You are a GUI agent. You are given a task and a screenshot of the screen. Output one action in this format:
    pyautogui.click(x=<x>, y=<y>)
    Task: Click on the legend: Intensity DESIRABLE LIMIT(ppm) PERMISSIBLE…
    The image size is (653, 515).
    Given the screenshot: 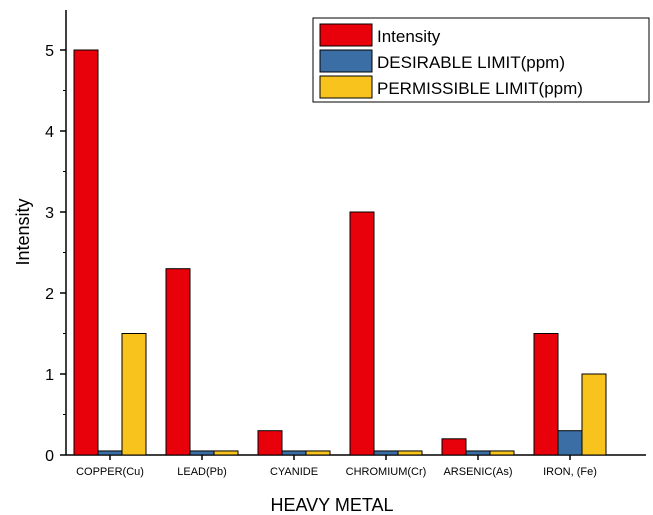 What is the action you would take?
    pyautogui.click(x=481, y=60)
    